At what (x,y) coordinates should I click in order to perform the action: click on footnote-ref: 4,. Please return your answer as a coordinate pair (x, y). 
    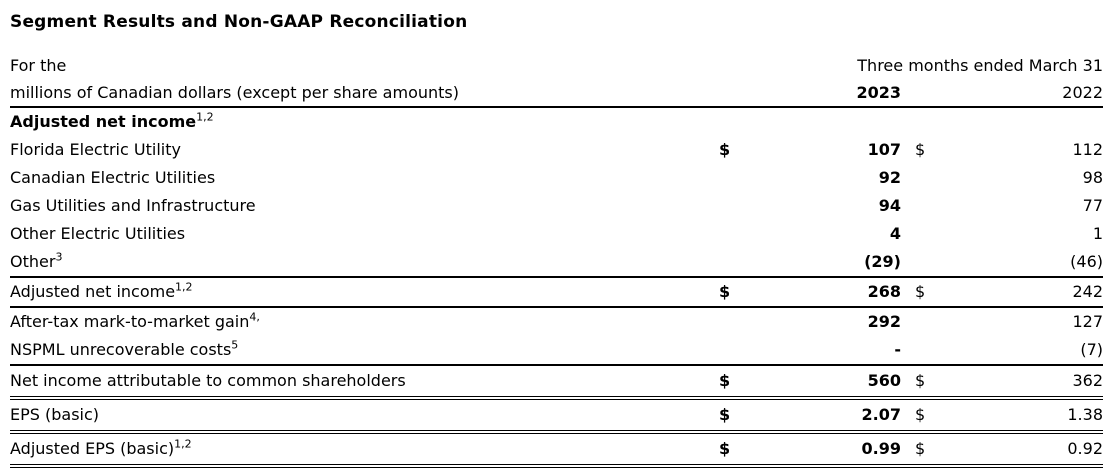
    Looking at the image, I should click on (254, 317).